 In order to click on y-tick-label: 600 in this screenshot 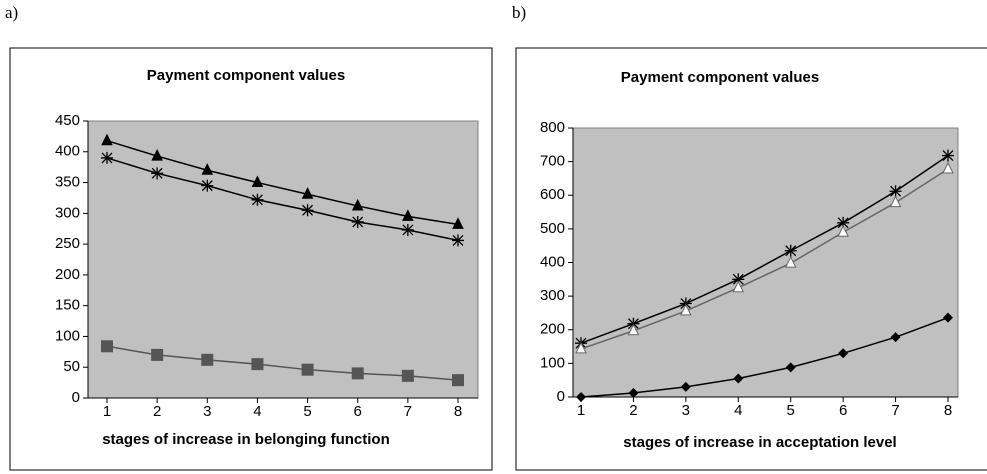, I will do `click(552, 194)`.